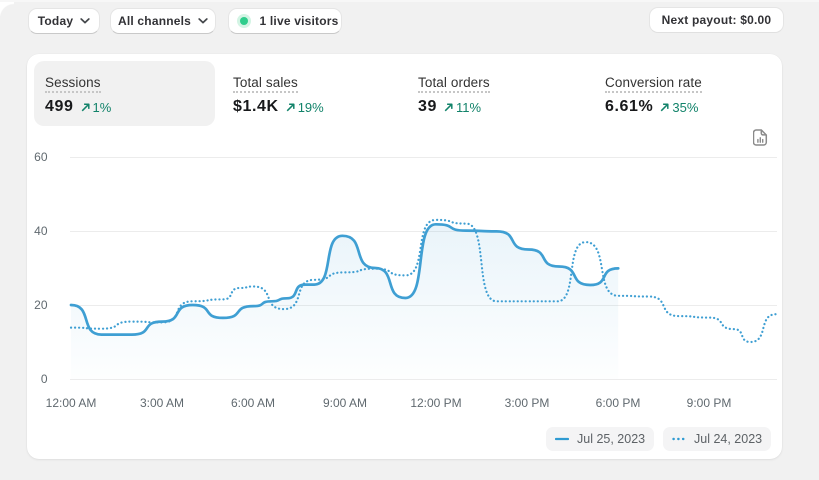 The image size is (819, 480). I want to click on svg-text: 6:00 AM, so click(253, 403).